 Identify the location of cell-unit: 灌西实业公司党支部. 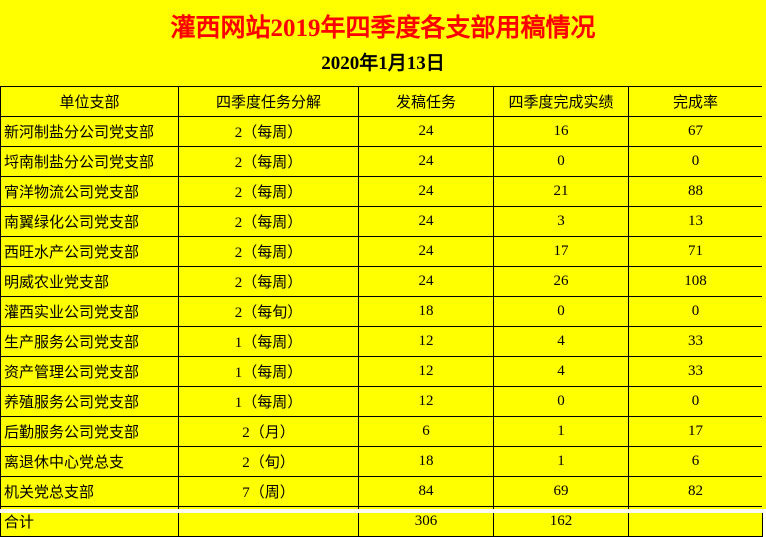
(89, 311).